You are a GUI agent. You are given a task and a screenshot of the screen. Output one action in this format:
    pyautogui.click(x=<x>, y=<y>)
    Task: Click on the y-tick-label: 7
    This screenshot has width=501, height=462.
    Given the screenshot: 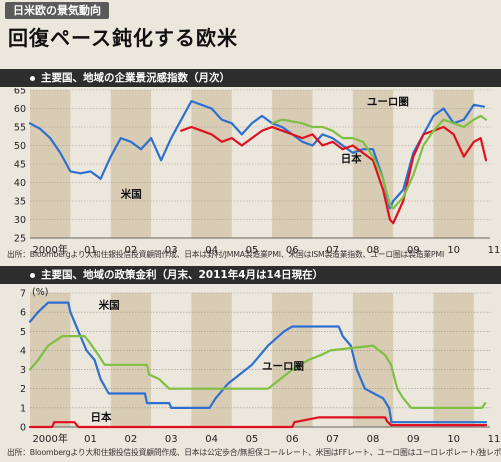 What is the action you would take?
    pyautogui.click(x=23, y=294)
    